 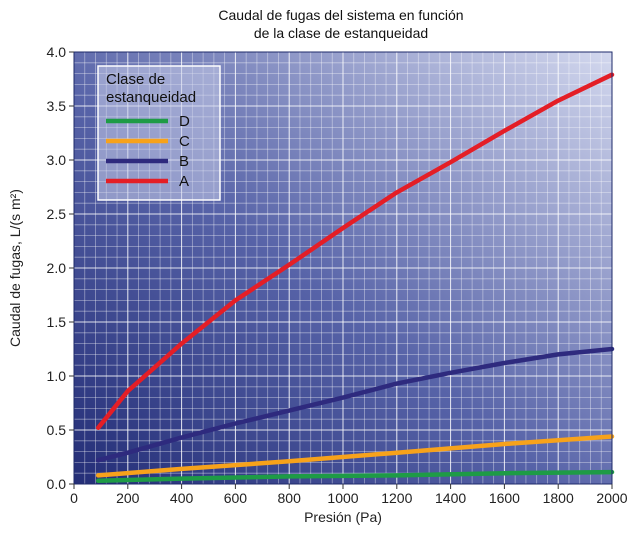 What do you see at coordinates (290, 498) in the screenshot?
I see `x-tick-label: 800` at bounding box center [290, 498].